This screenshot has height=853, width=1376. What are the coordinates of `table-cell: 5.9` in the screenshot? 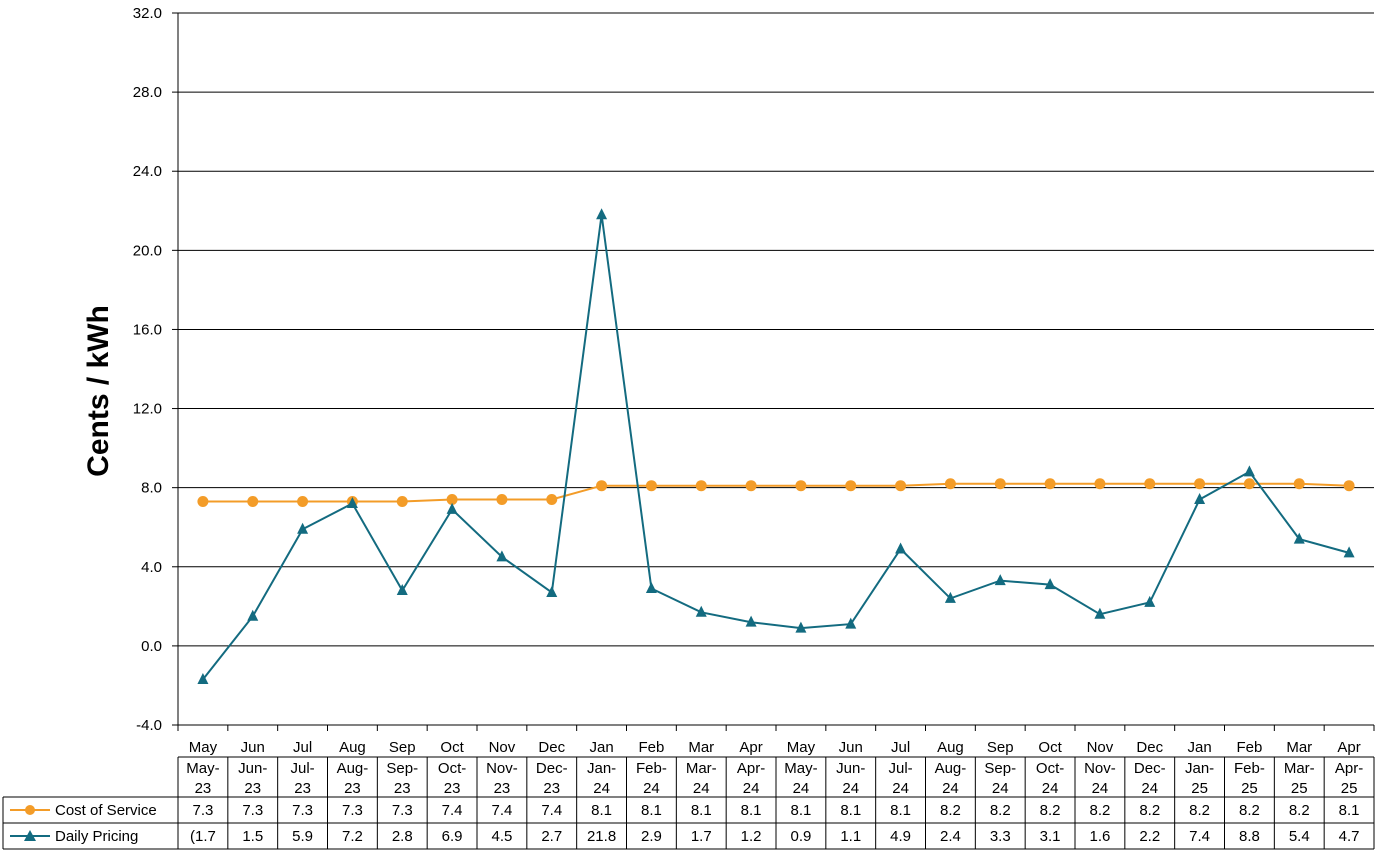 It's located at (302, 836).